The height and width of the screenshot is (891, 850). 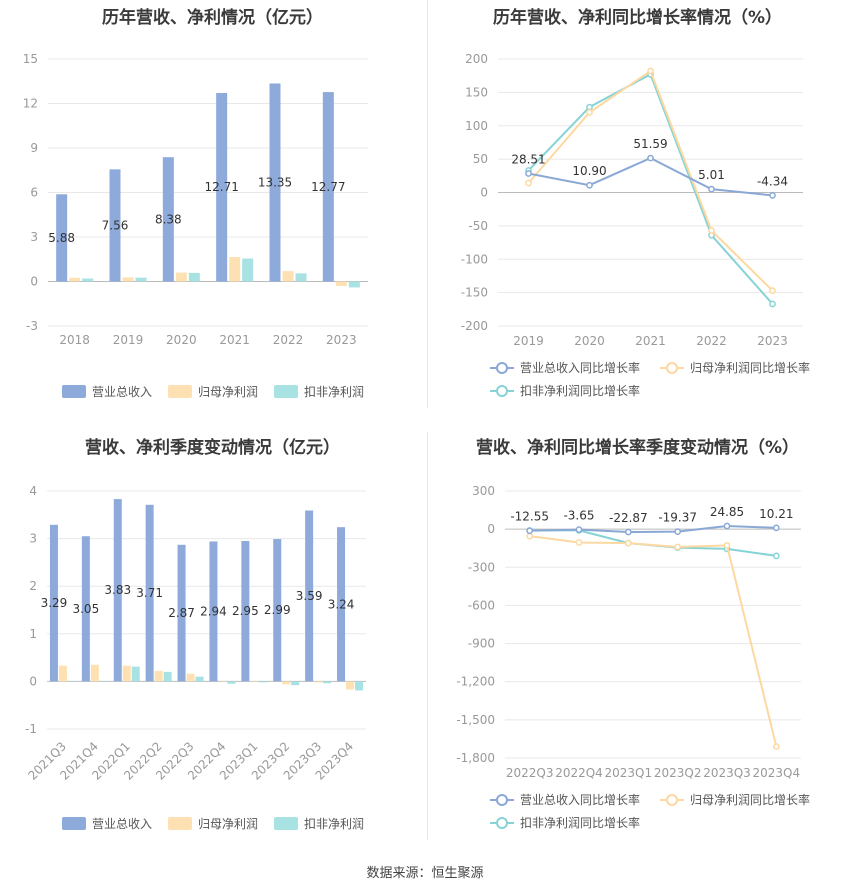 What do you see at coordinates (128, 340) in the screenshot?
I see `x-tick-label: 2019` at bounding box center [128, 340].